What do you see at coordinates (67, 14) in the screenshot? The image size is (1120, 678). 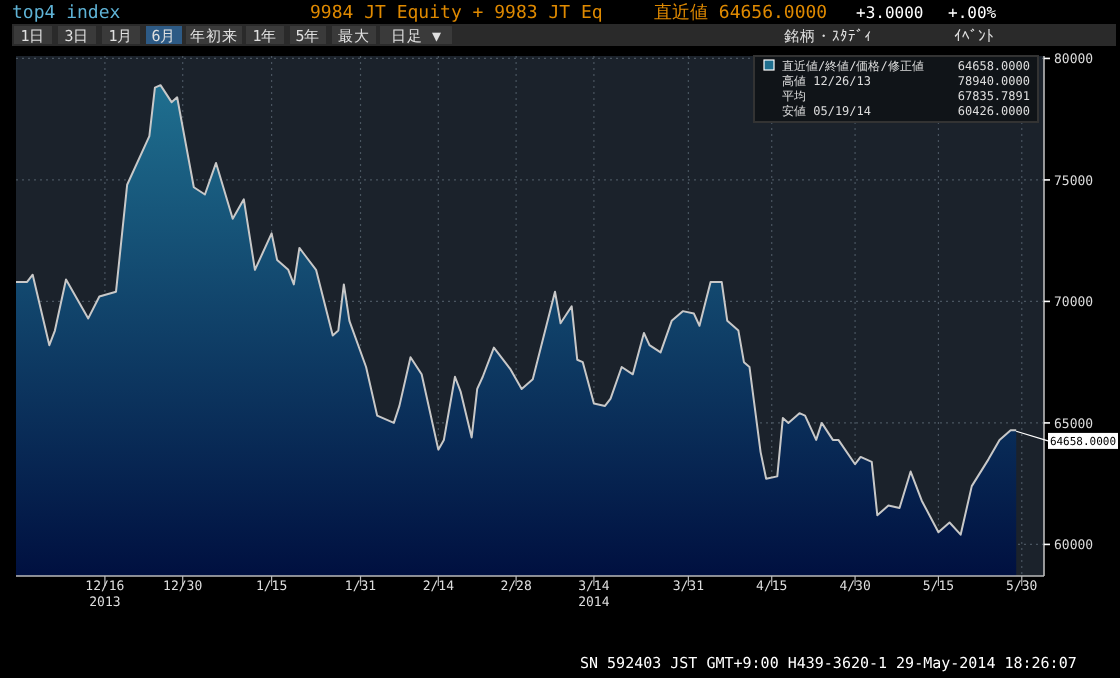 I see `chart-title: top4 index` at bounding box center [67, 14].